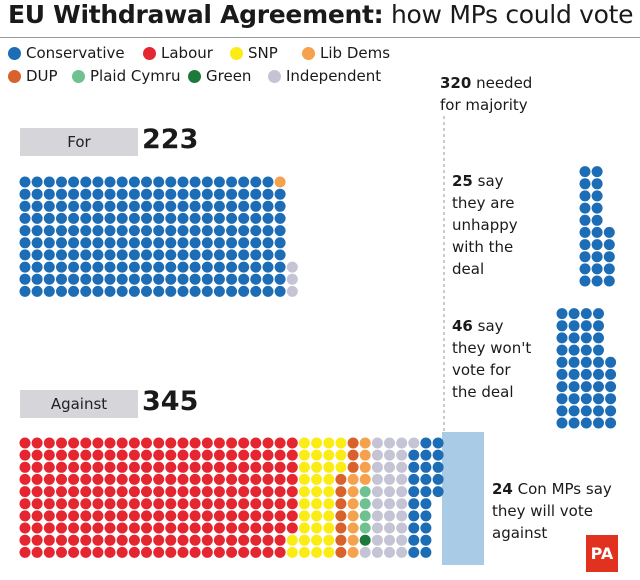 The height and width of the screenshot is (580, 640). Describe the element at coordinates (320, 37) in the screenshot. I see `title-divider` at that location.